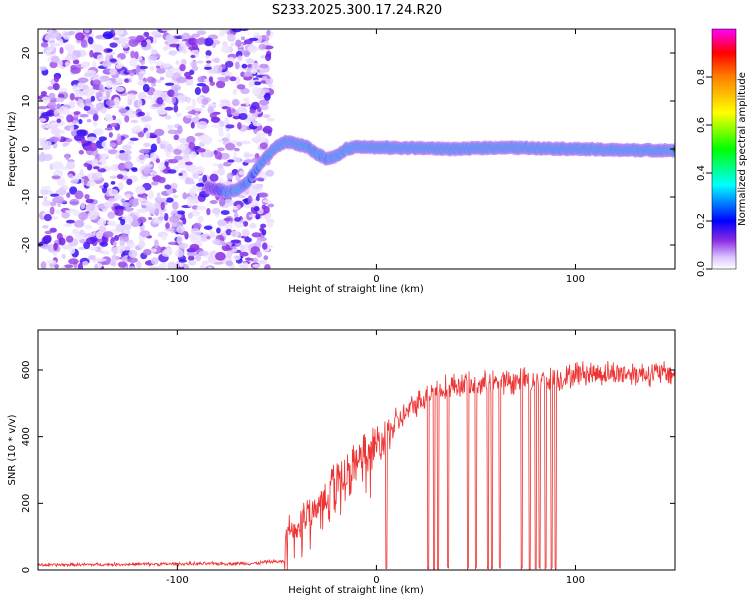  Describe the element at coordinates (177, 279) in the screenshot. I see `x-tick-label: -100` at that location.